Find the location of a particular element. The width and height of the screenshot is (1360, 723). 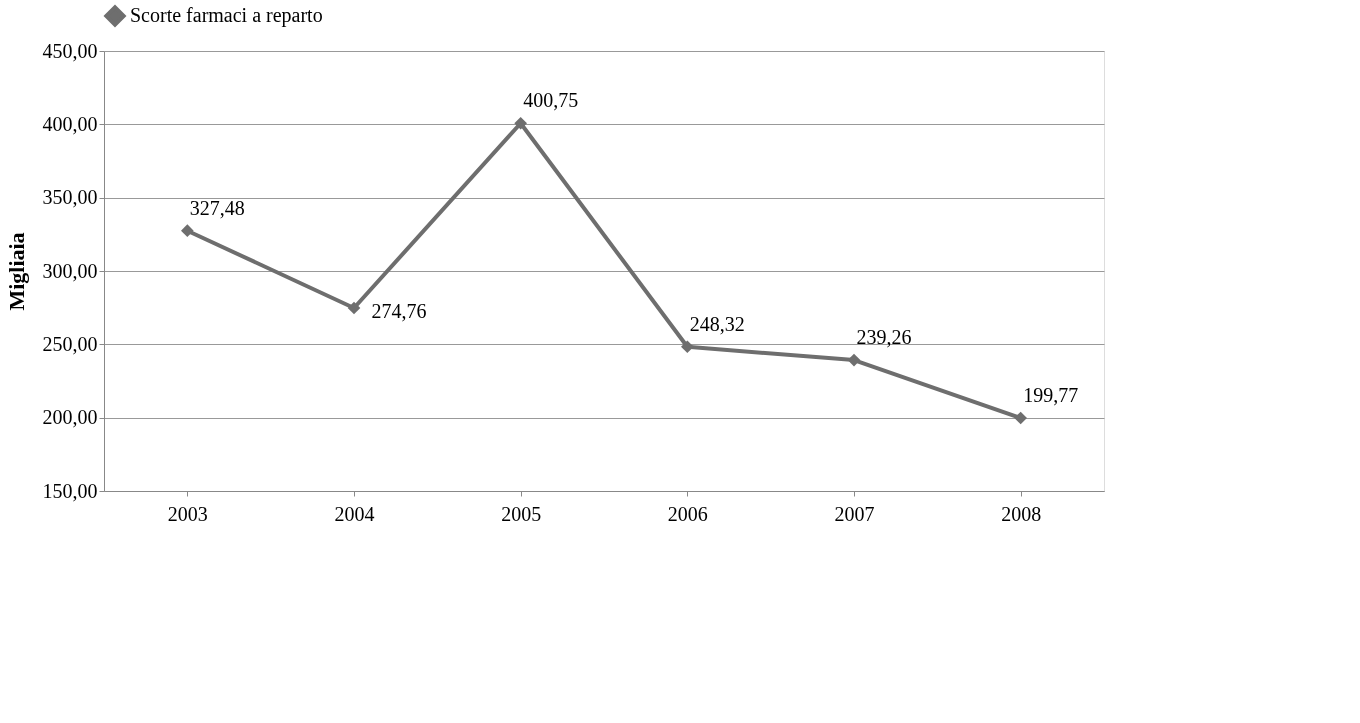

data-label: 327,48 is located at coordinates (217, 207).